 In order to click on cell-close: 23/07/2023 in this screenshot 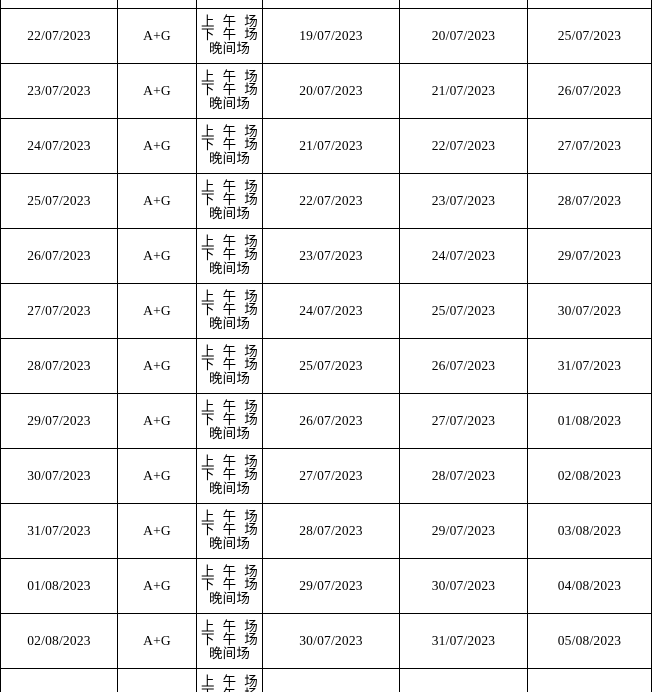, I will do `click(463, 201)`.